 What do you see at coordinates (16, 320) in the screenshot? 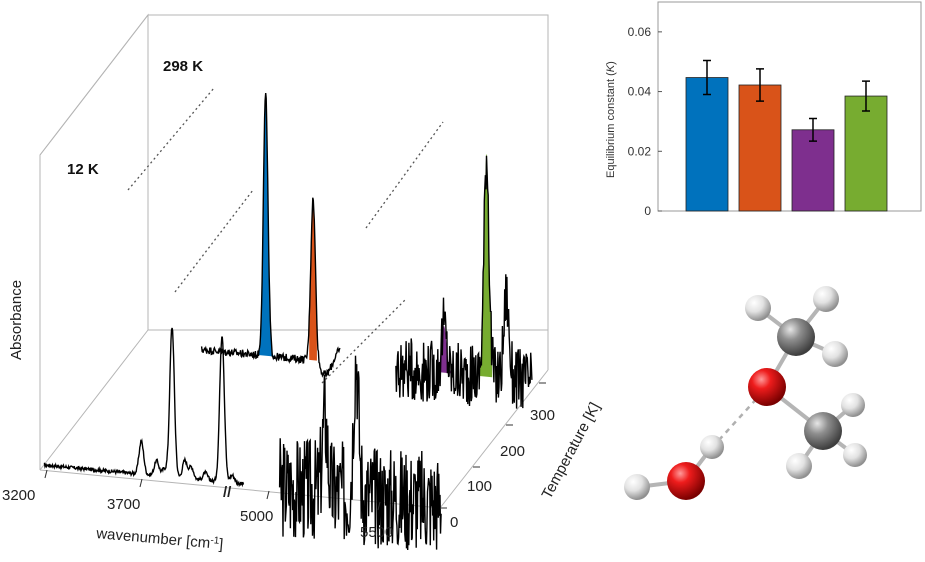
I see `y-axis-title: Absorbance` at bounding box center [16, 320].